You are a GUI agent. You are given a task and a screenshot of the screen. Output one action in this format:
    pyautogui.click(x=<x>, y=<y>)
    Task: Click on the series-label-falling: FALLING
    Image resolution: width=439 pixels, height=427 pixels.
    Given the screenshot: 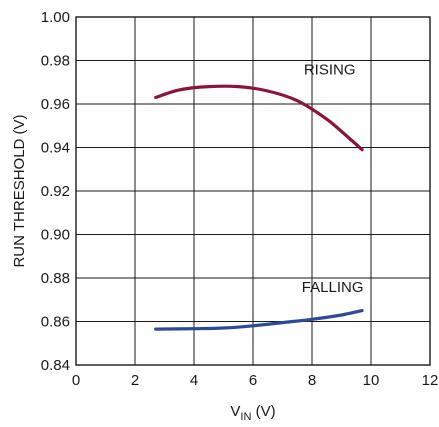 What is the action you would take?
    pyautogui.click(x=333, y=287)
    